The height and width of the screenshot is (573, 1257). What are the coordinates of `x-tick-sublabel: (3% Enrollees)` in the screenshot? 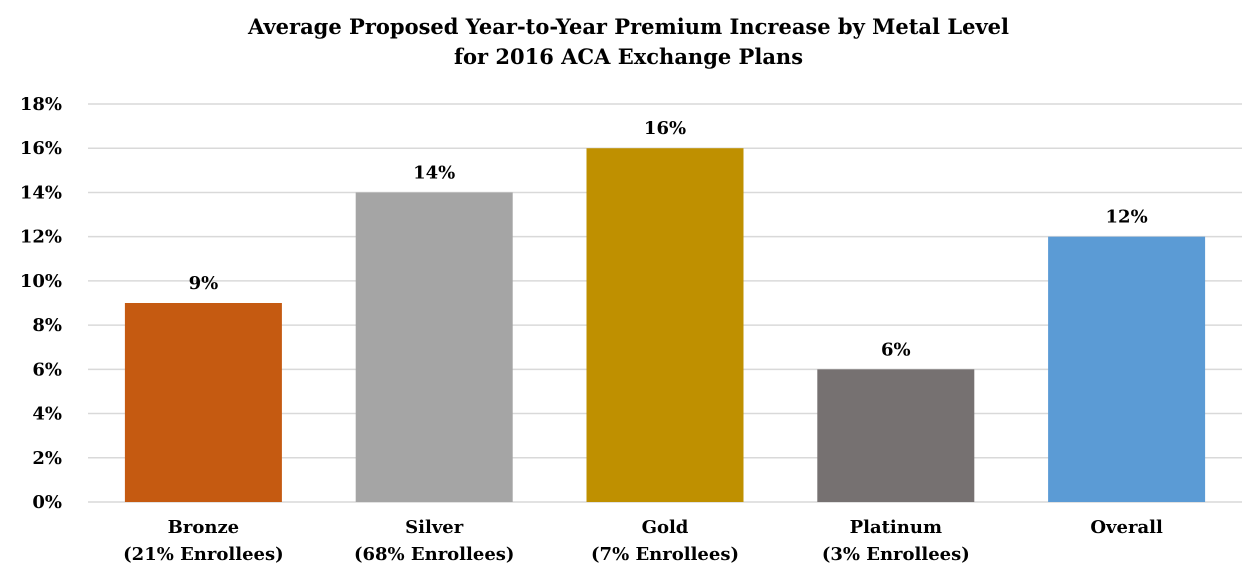 It's located at (896, 554).